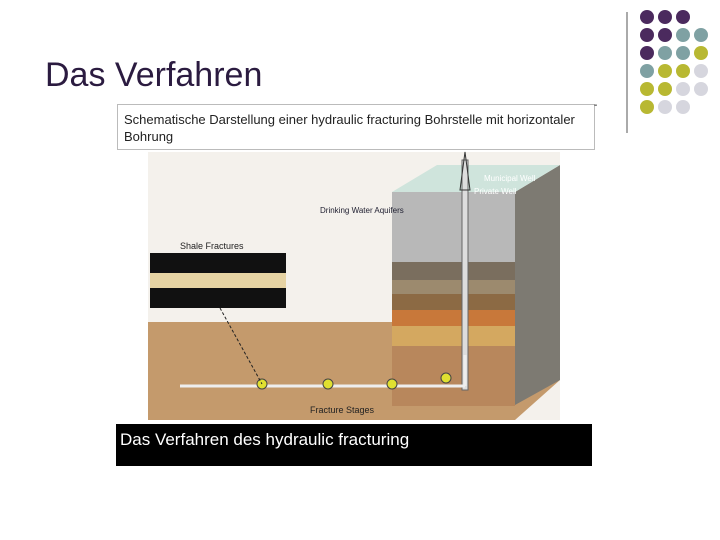 This screenshot has width=720, height=540. I want to click on label: Private Well, so click(495, 191).